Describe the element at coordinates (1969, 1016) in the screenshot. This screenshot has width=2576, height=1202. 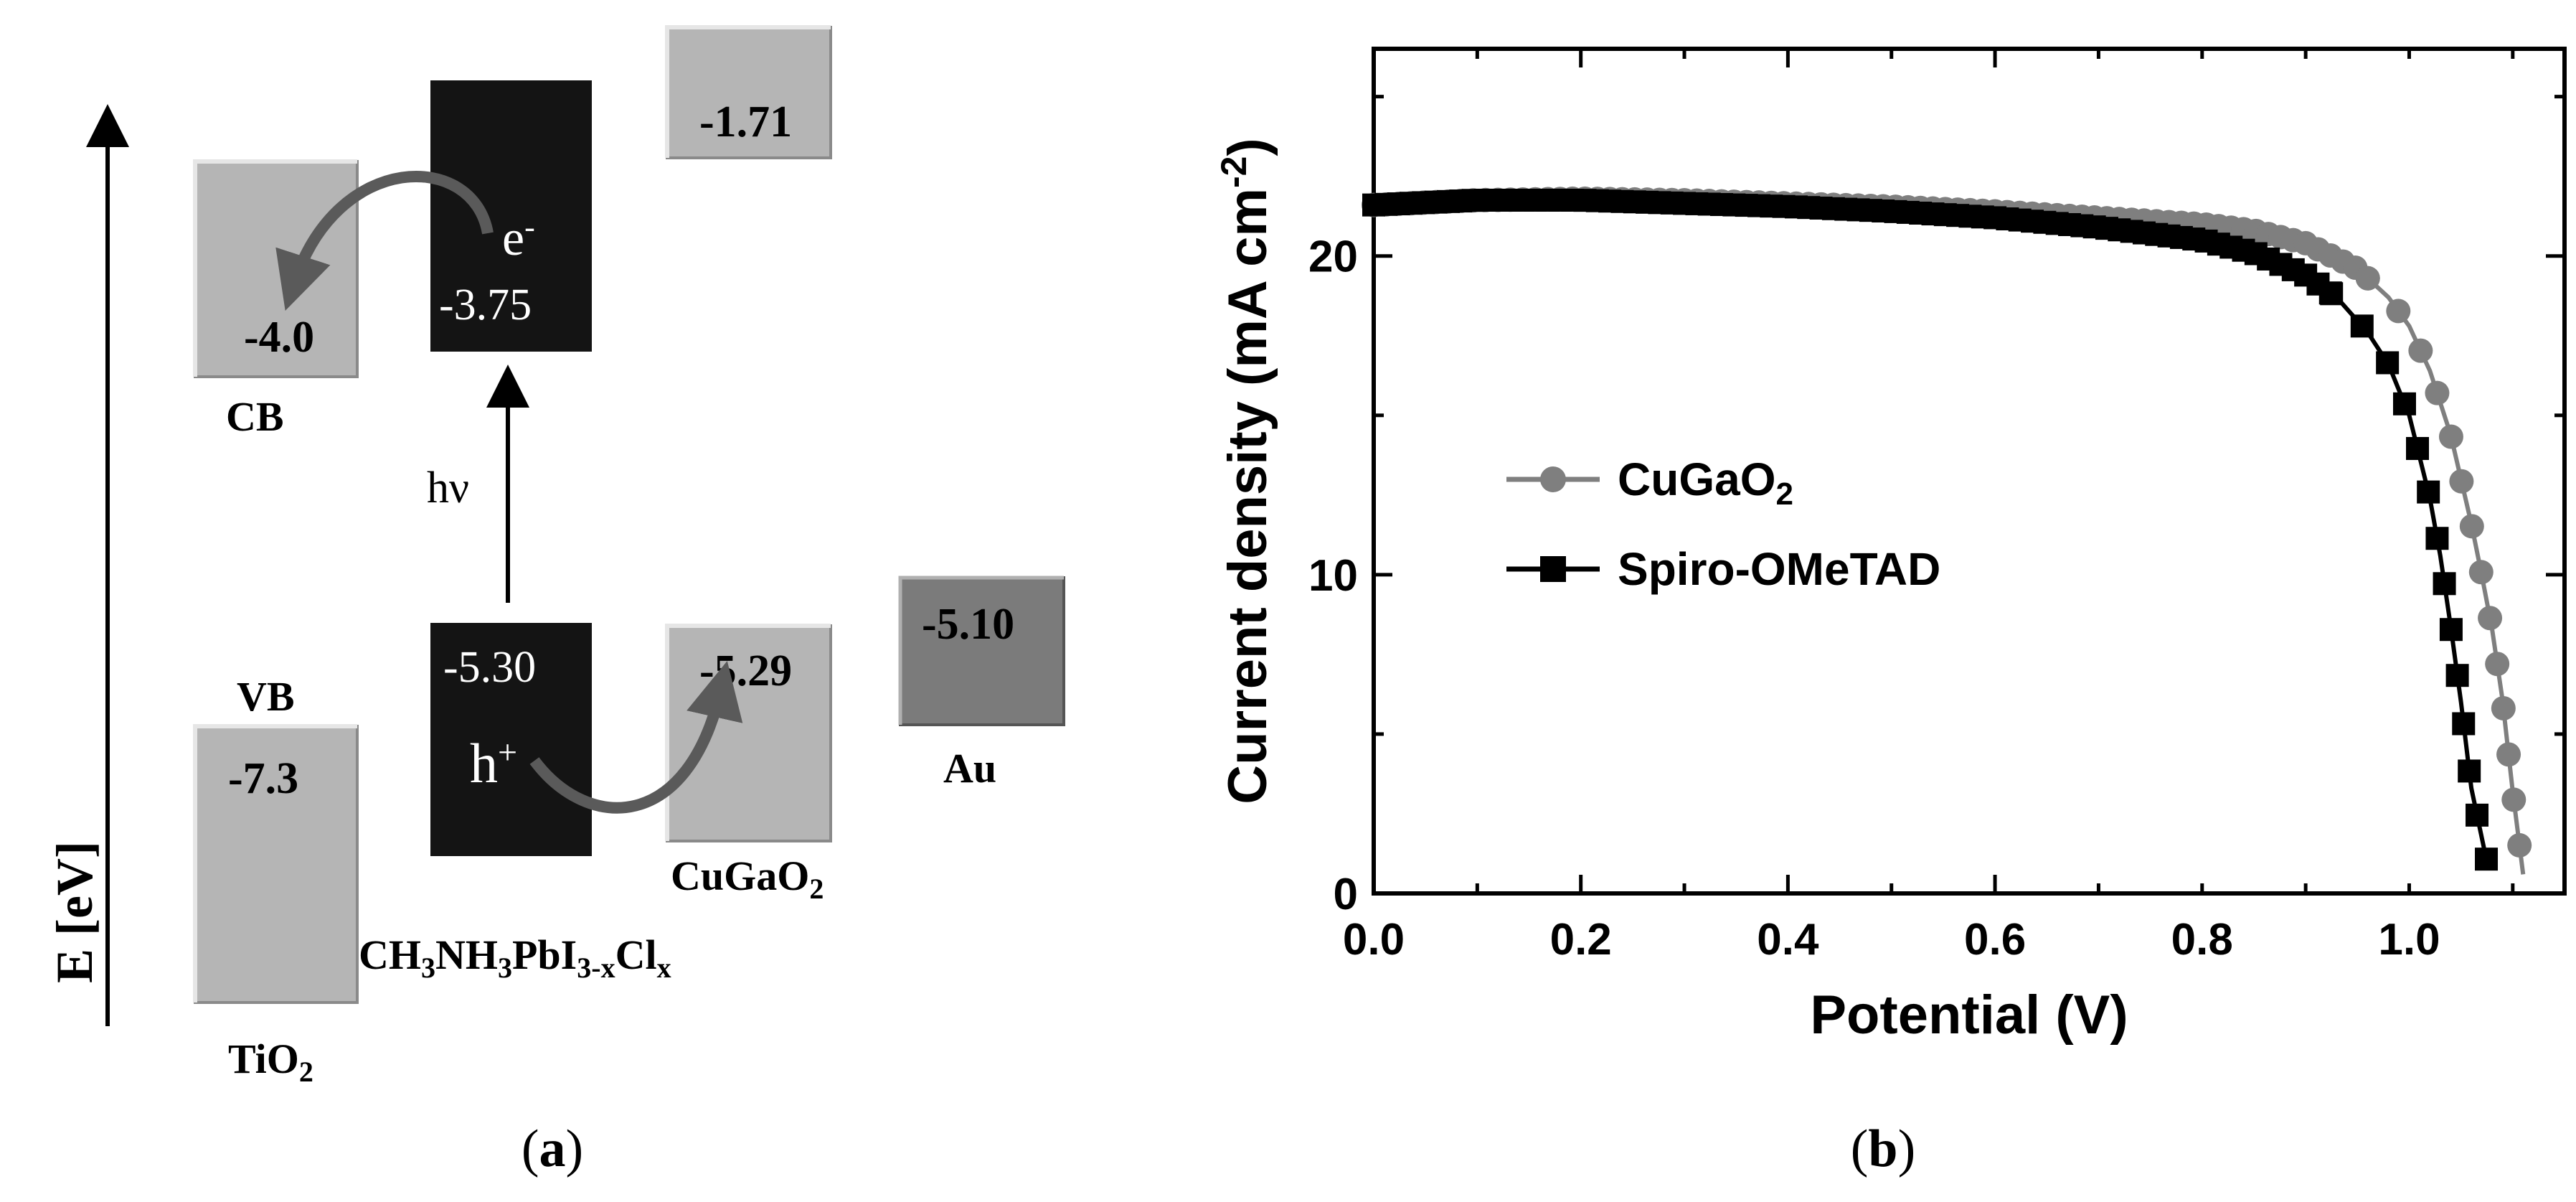
I see `x-axis-label: Potential (V)` at that location.